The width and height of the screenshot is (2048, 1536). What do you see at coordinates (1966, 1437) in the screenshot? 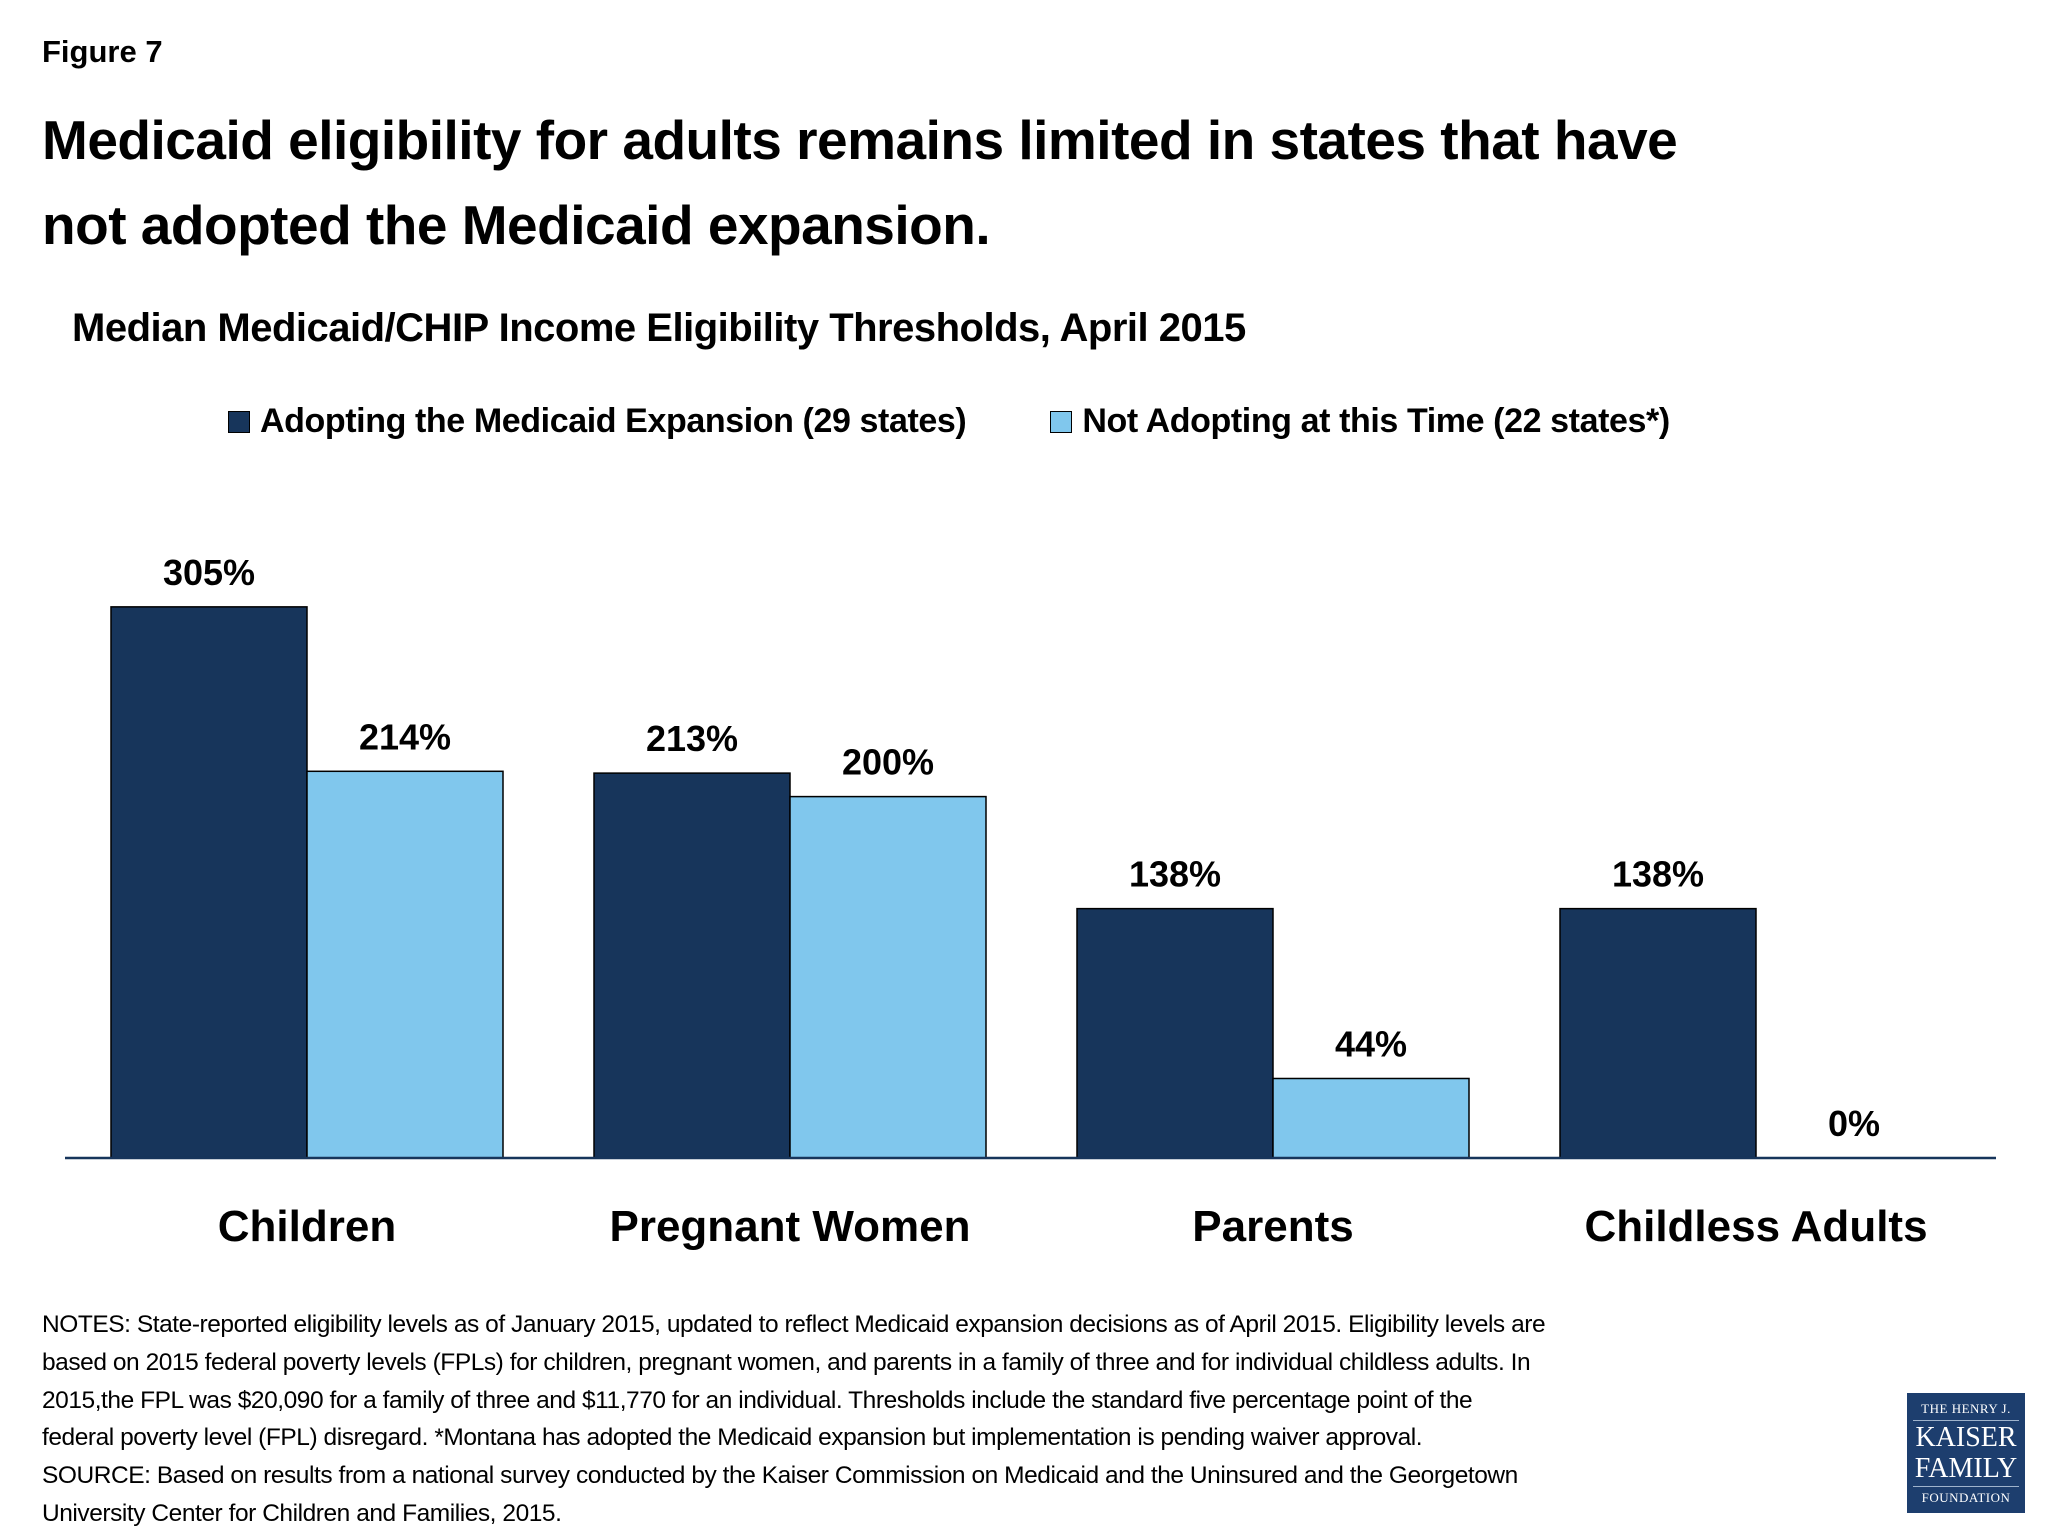
I see `logo-text: KAISER` at bounding box center [1966, 1437].